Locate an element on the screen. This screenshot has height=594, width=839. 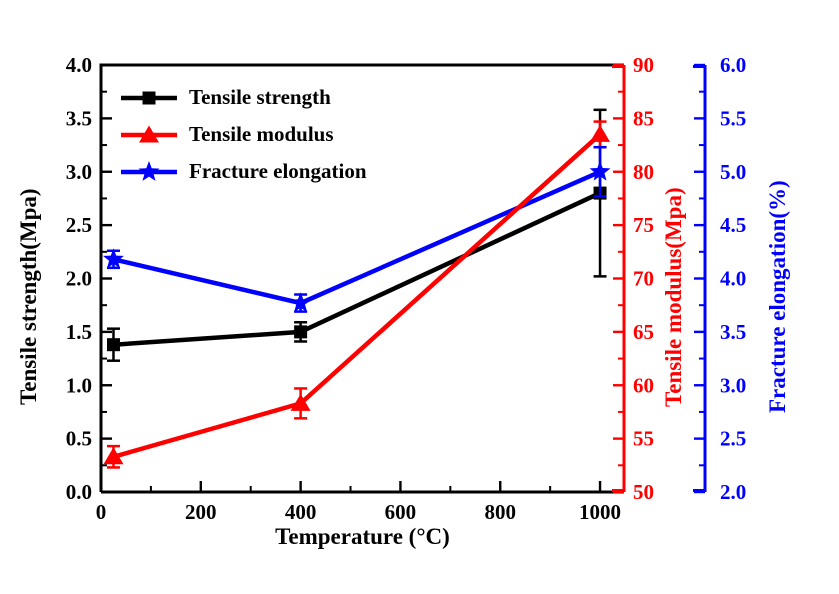
tick-label: 70 is located at coordinates (643, 279).